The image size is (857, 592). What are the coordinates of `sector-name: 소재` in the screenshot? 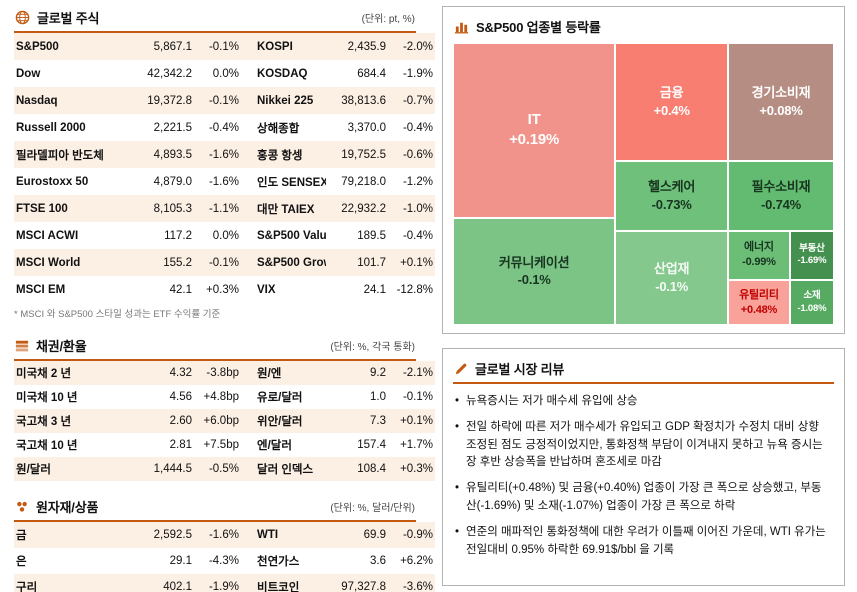 It's located at (812, 295).